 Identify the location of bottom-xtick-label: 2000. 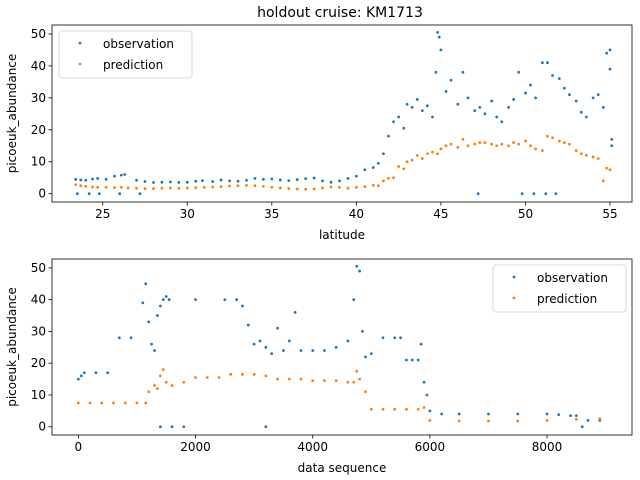
(195, 447).